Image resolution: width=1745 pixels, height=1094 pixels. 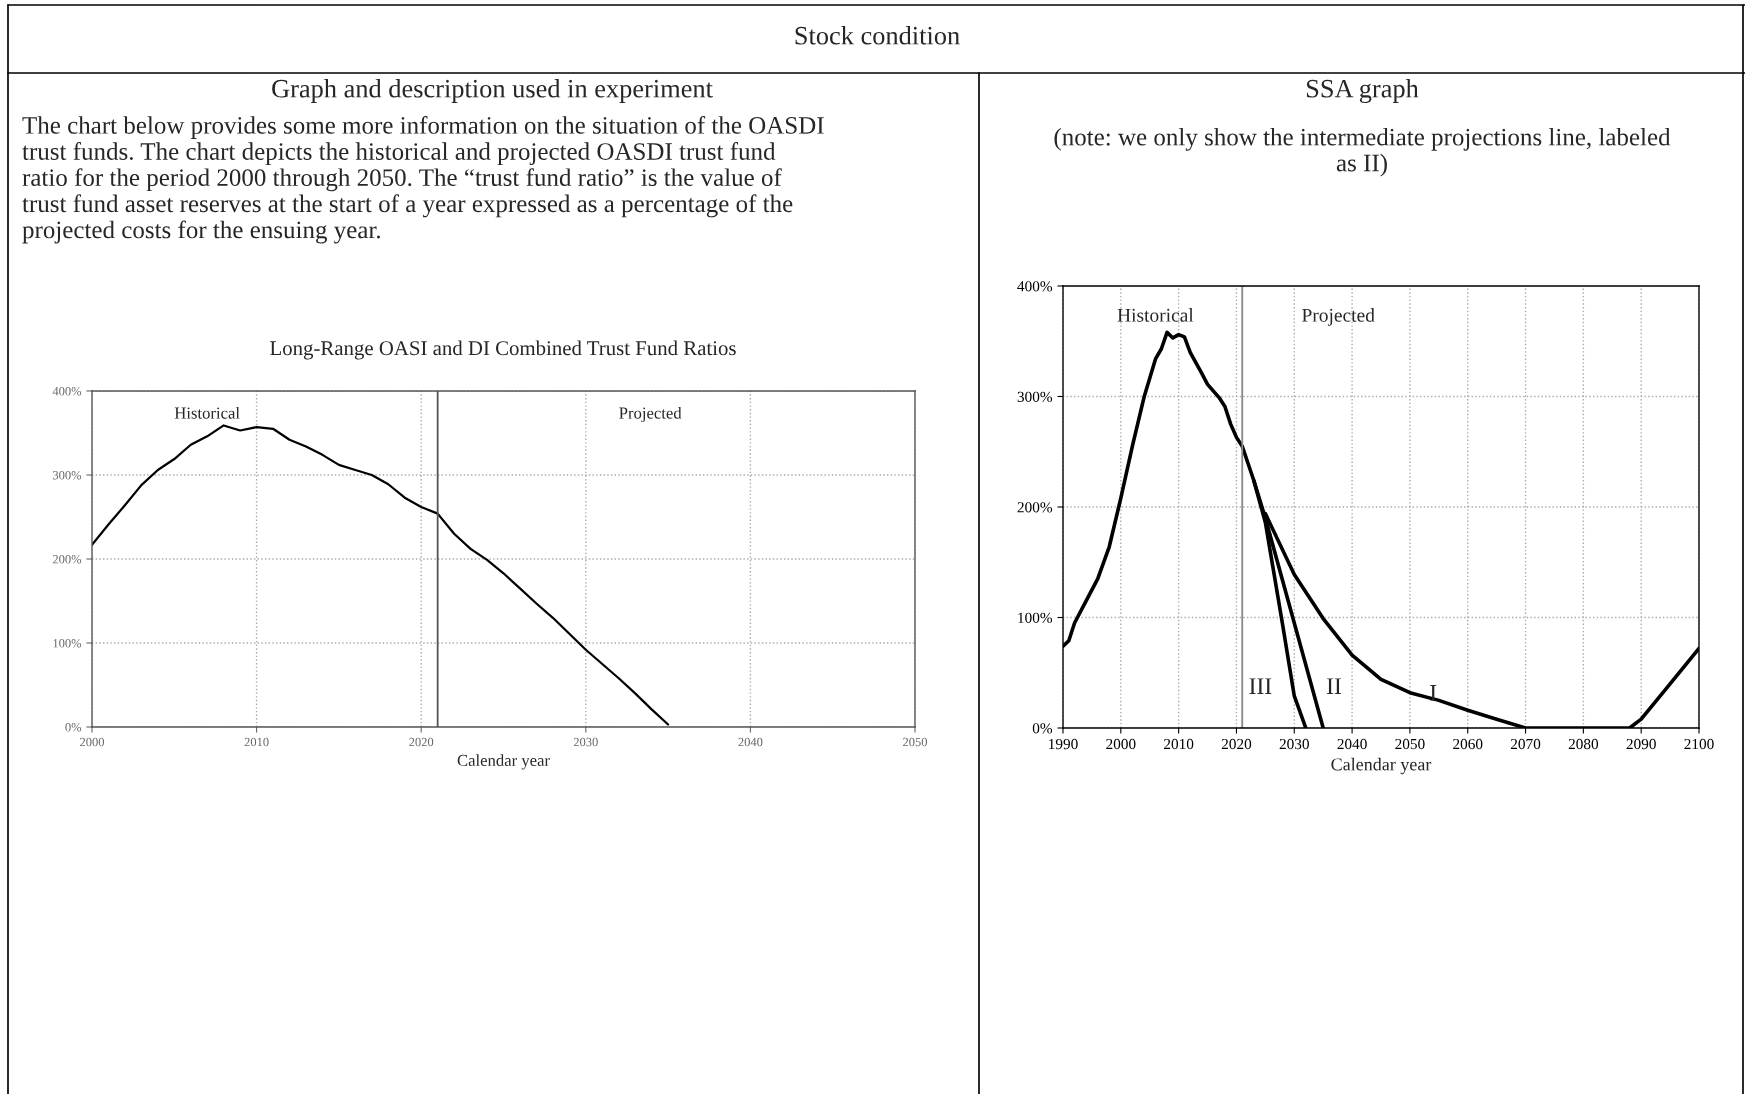 What do you see at coordinates (423, 180) in the screenshot?
I see `text: The chart below provides some more information on the situation of the OASDI trust funds. The chart depicts the historical and projected OASDI trust fund ratio for the period 2000 through 2050. The “trust fund ratio” is the value of trust fund asset reserves at the start of a year expressed as a percentage of the projected costs for the ensuing year.` at bounding box center [423, 180].